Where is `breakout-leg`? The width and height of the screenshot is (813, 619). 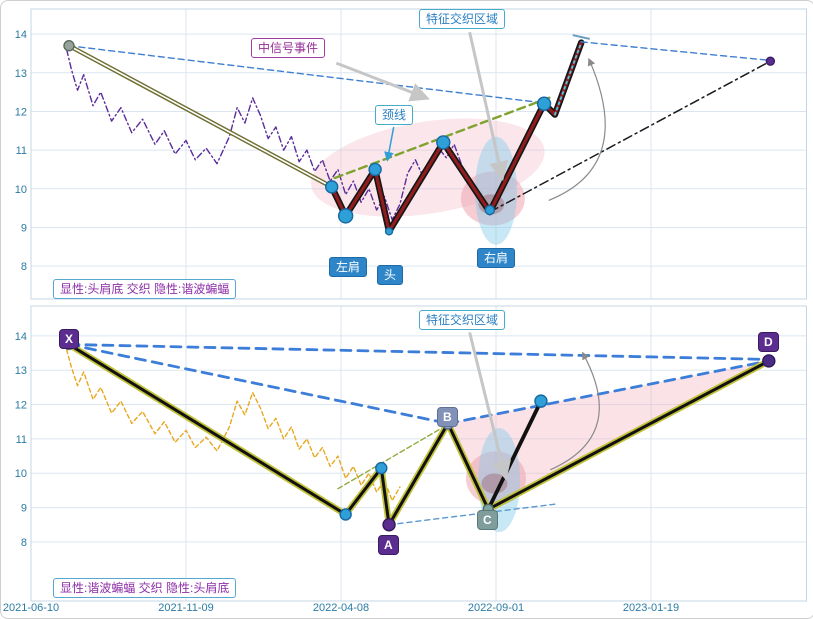
breakout-leg is located at coordinates (514, 455).